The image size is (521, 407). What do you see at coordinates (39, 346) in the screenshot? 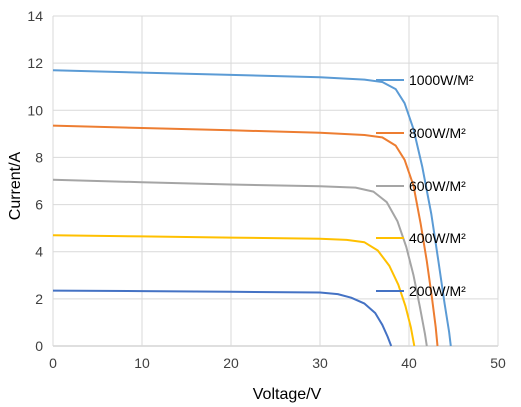
I see `y-tick-label: 0` at bounding box center [39, 346].